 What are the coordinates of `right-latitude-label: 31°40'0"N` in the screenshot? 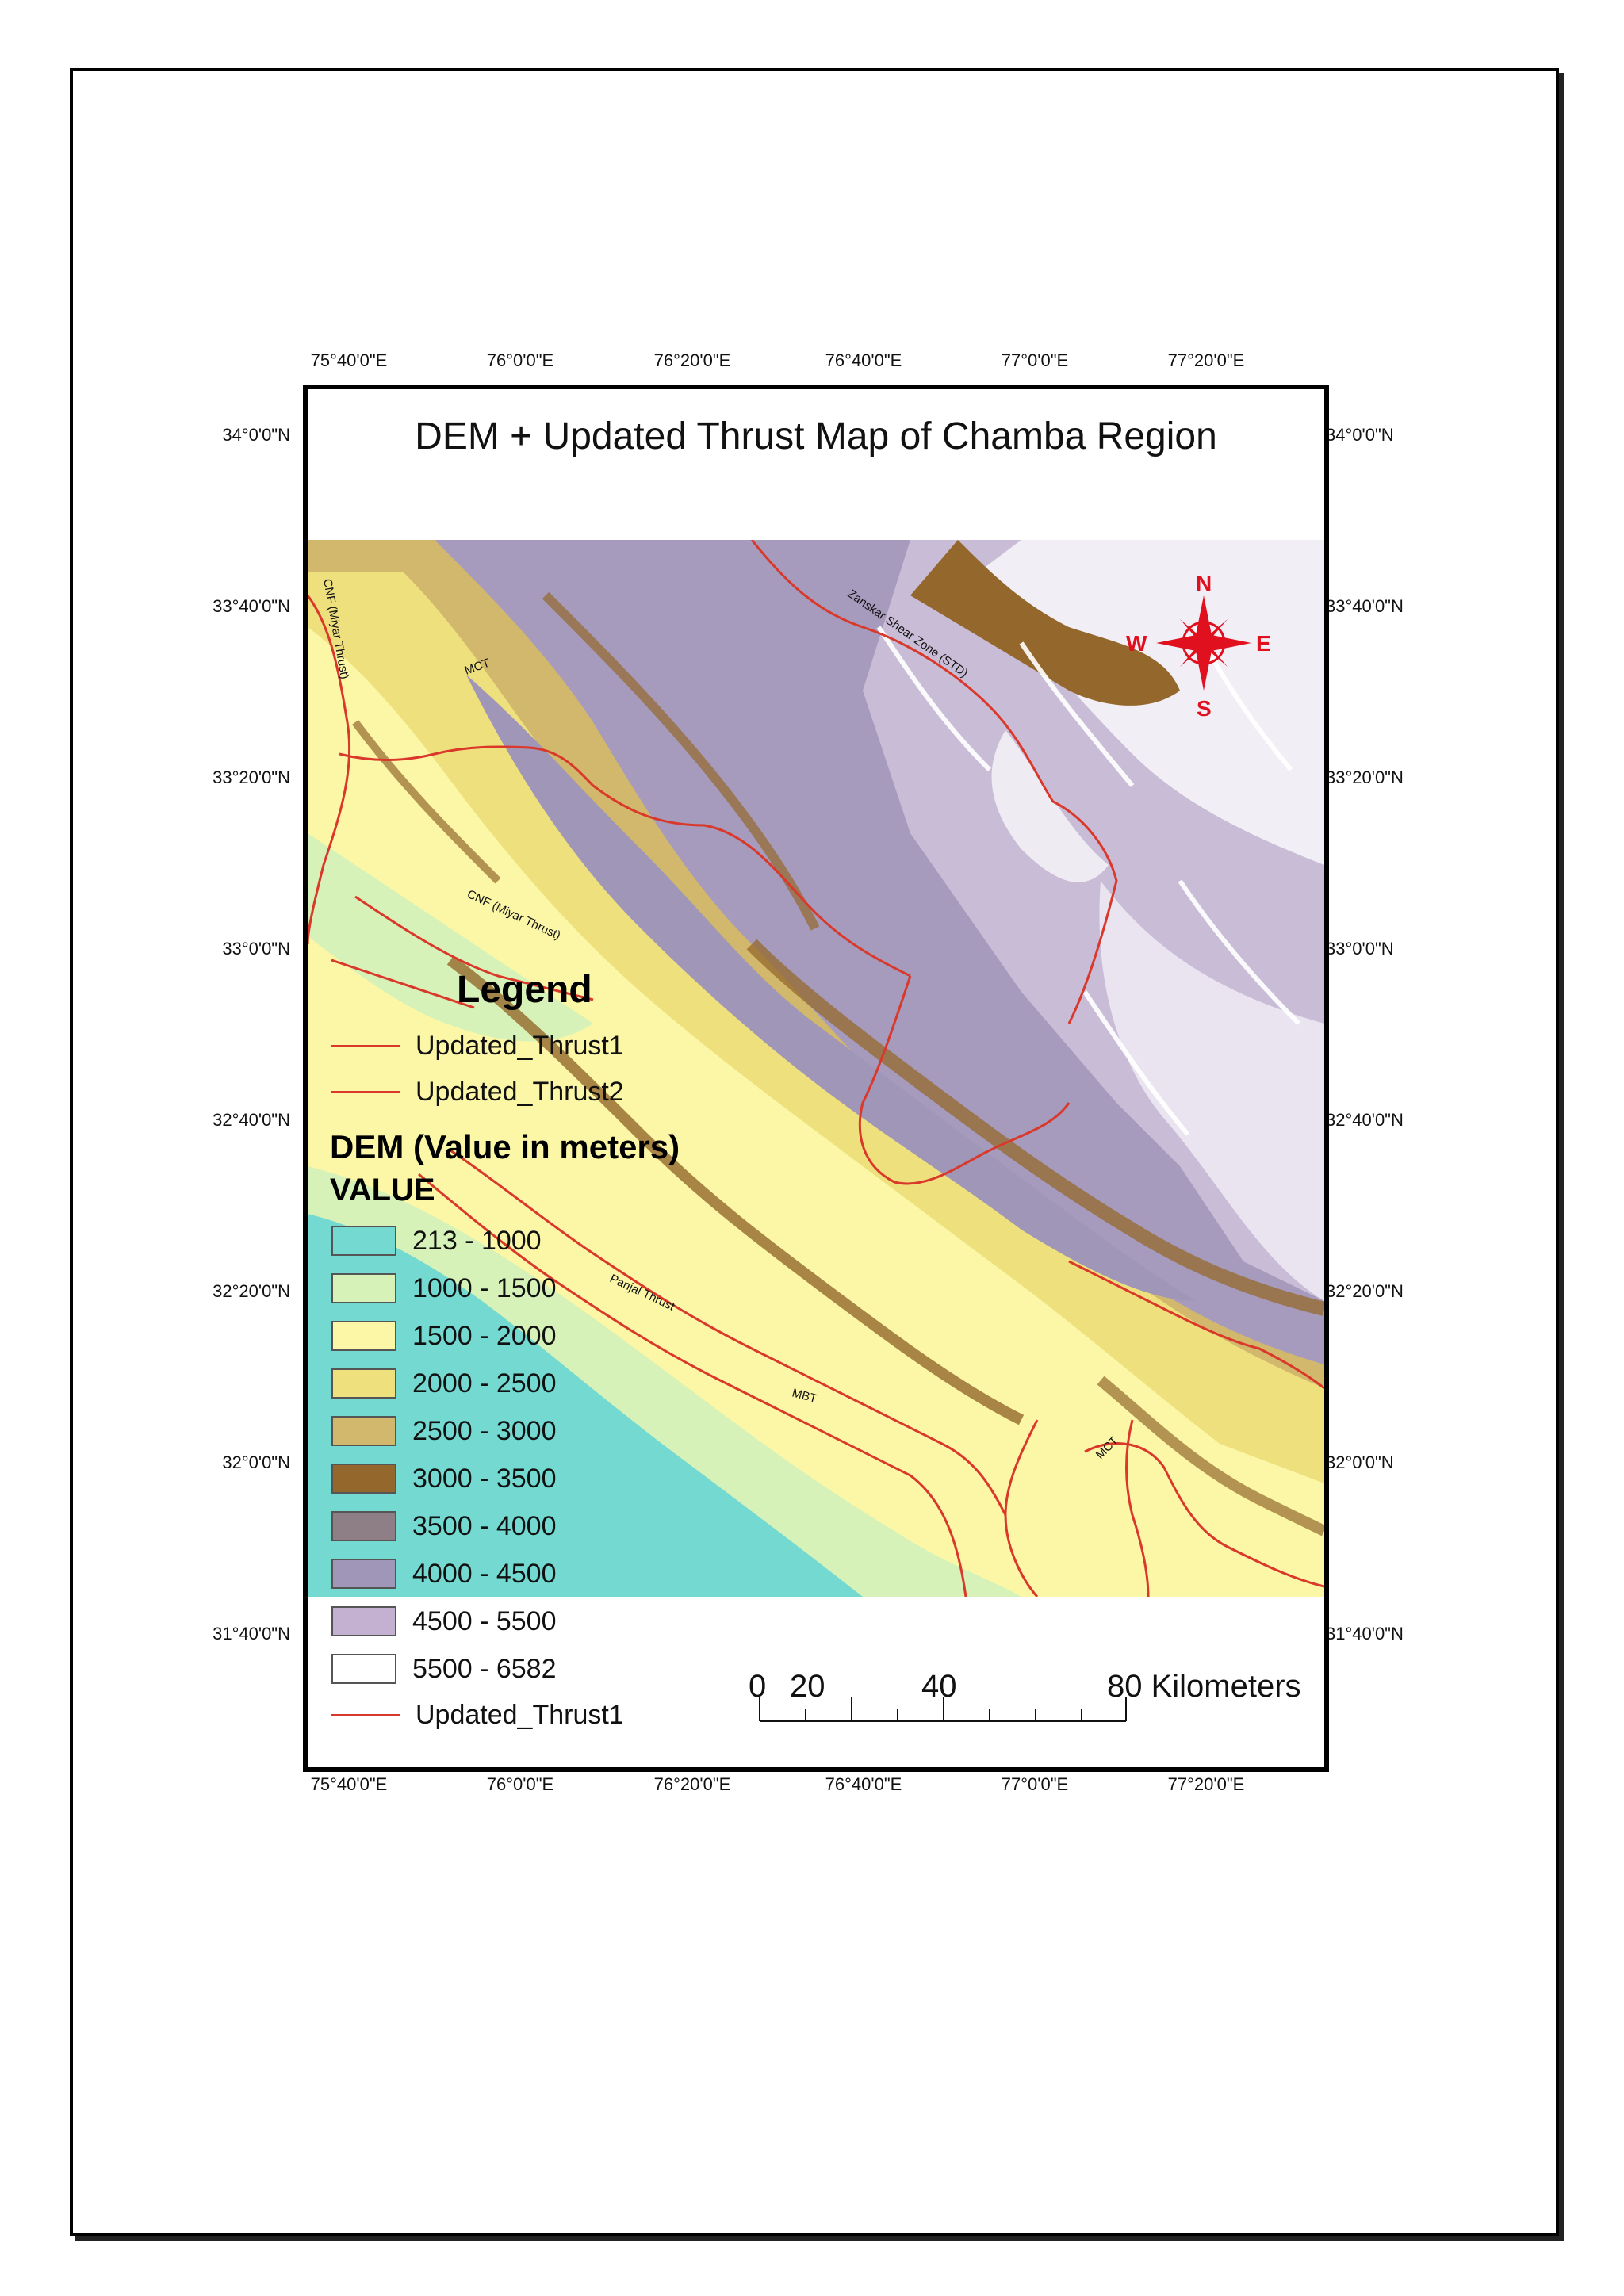 It's located at (1365, 1634).